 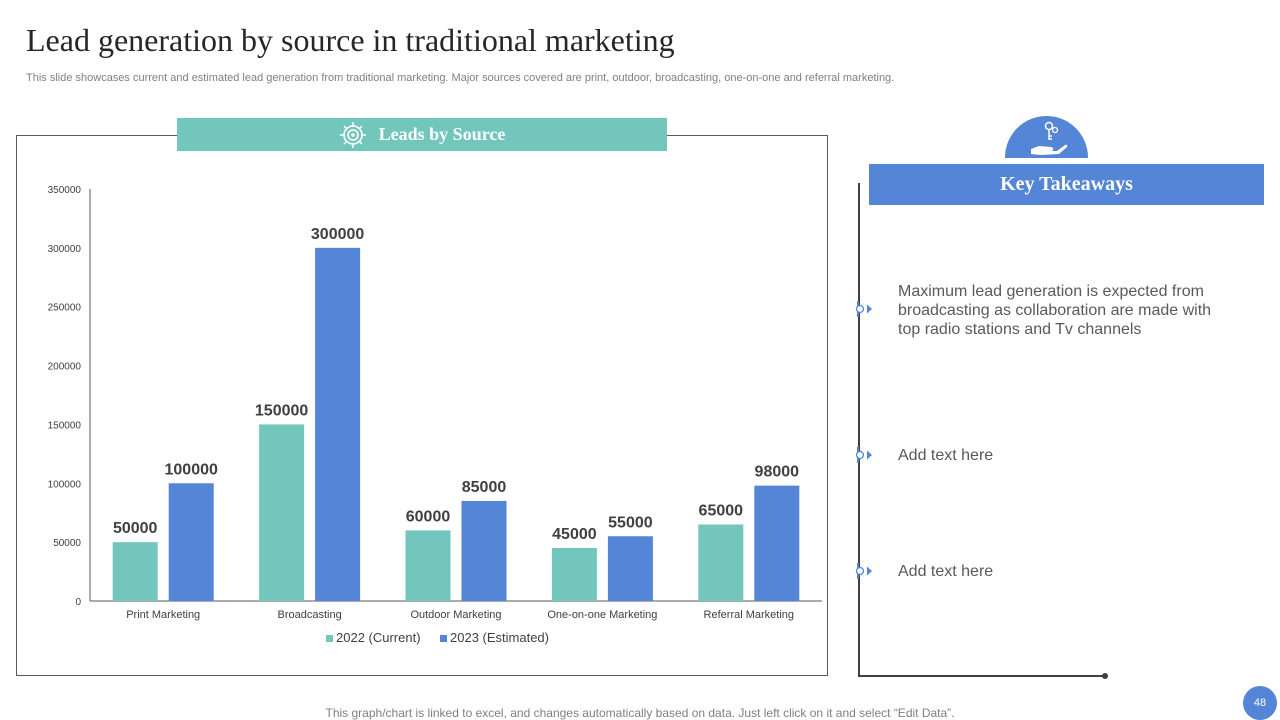 I want to click on chart-header: Leads by Source, so click(x=422, y=134).